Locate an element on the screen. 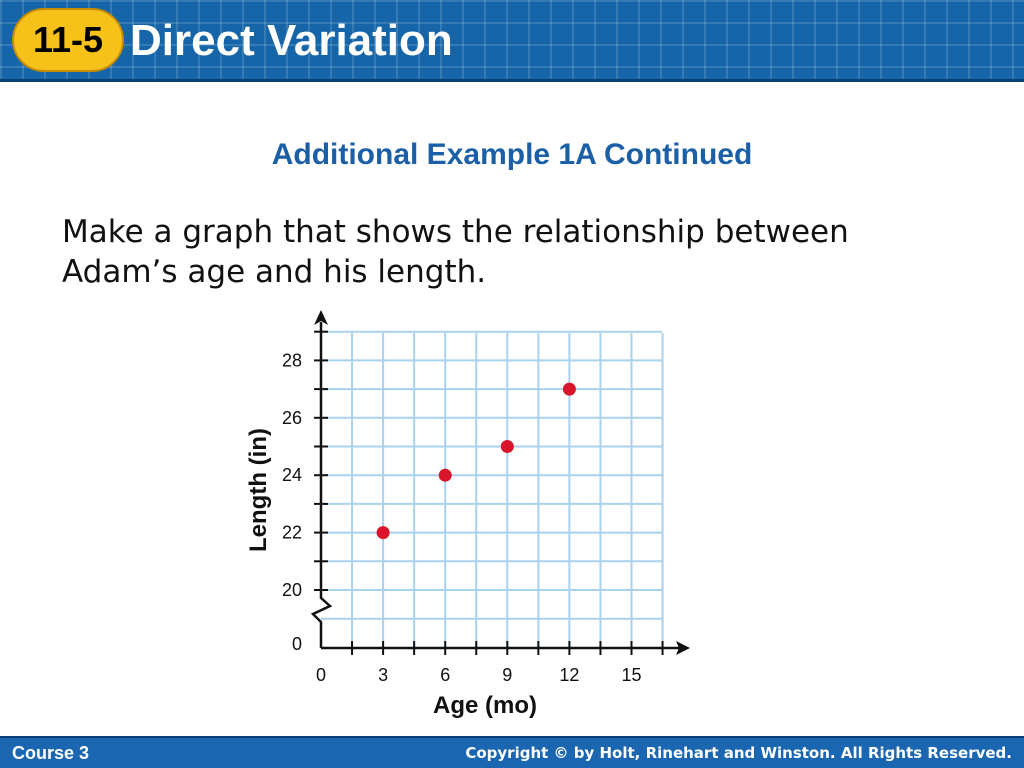 This screenshot has height=768, width=1024. lesson-badge: 11-5 is located at coordinates (68, 40).